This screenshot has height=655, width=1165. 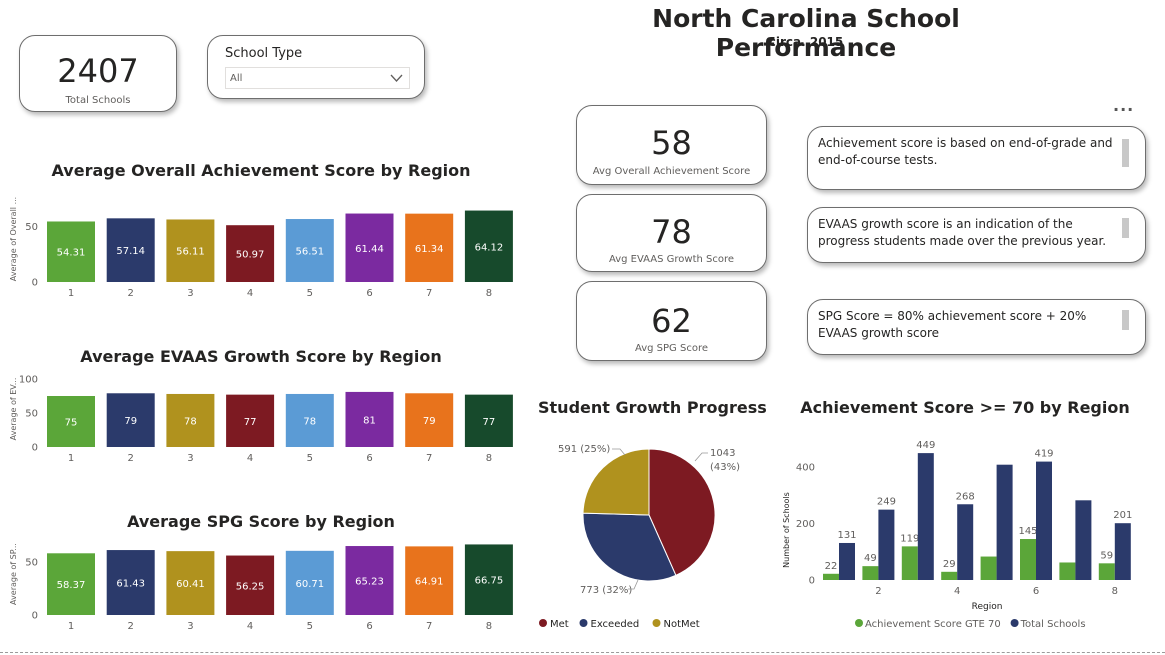 What do you see at coordinates (806, 42) in the screenshot?
I see `page-subtitle: circa. 2015` at bounding box center [806, 42].